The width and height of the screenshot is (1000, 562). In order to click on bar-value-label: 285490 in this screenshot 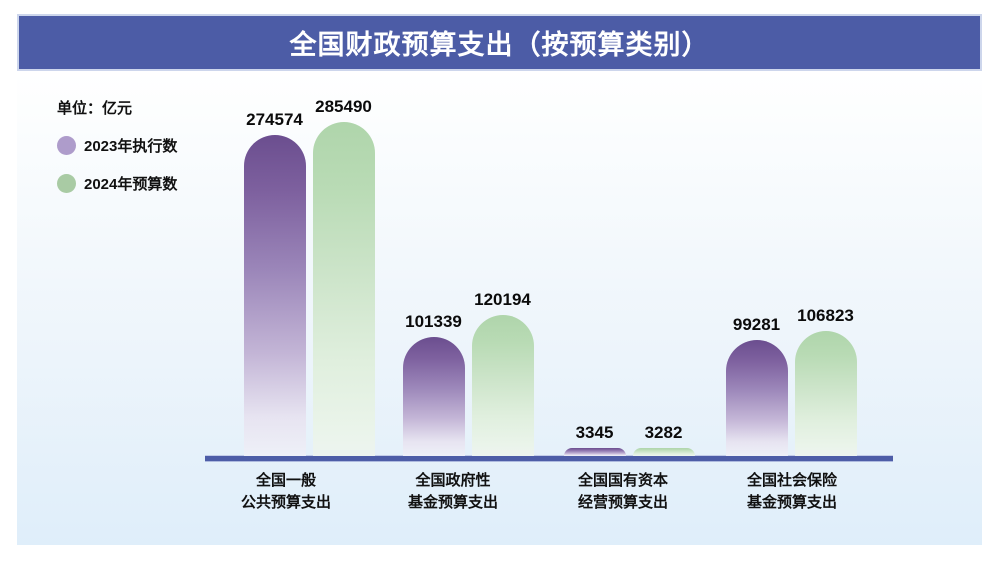, I will do `click(343, 106)`.